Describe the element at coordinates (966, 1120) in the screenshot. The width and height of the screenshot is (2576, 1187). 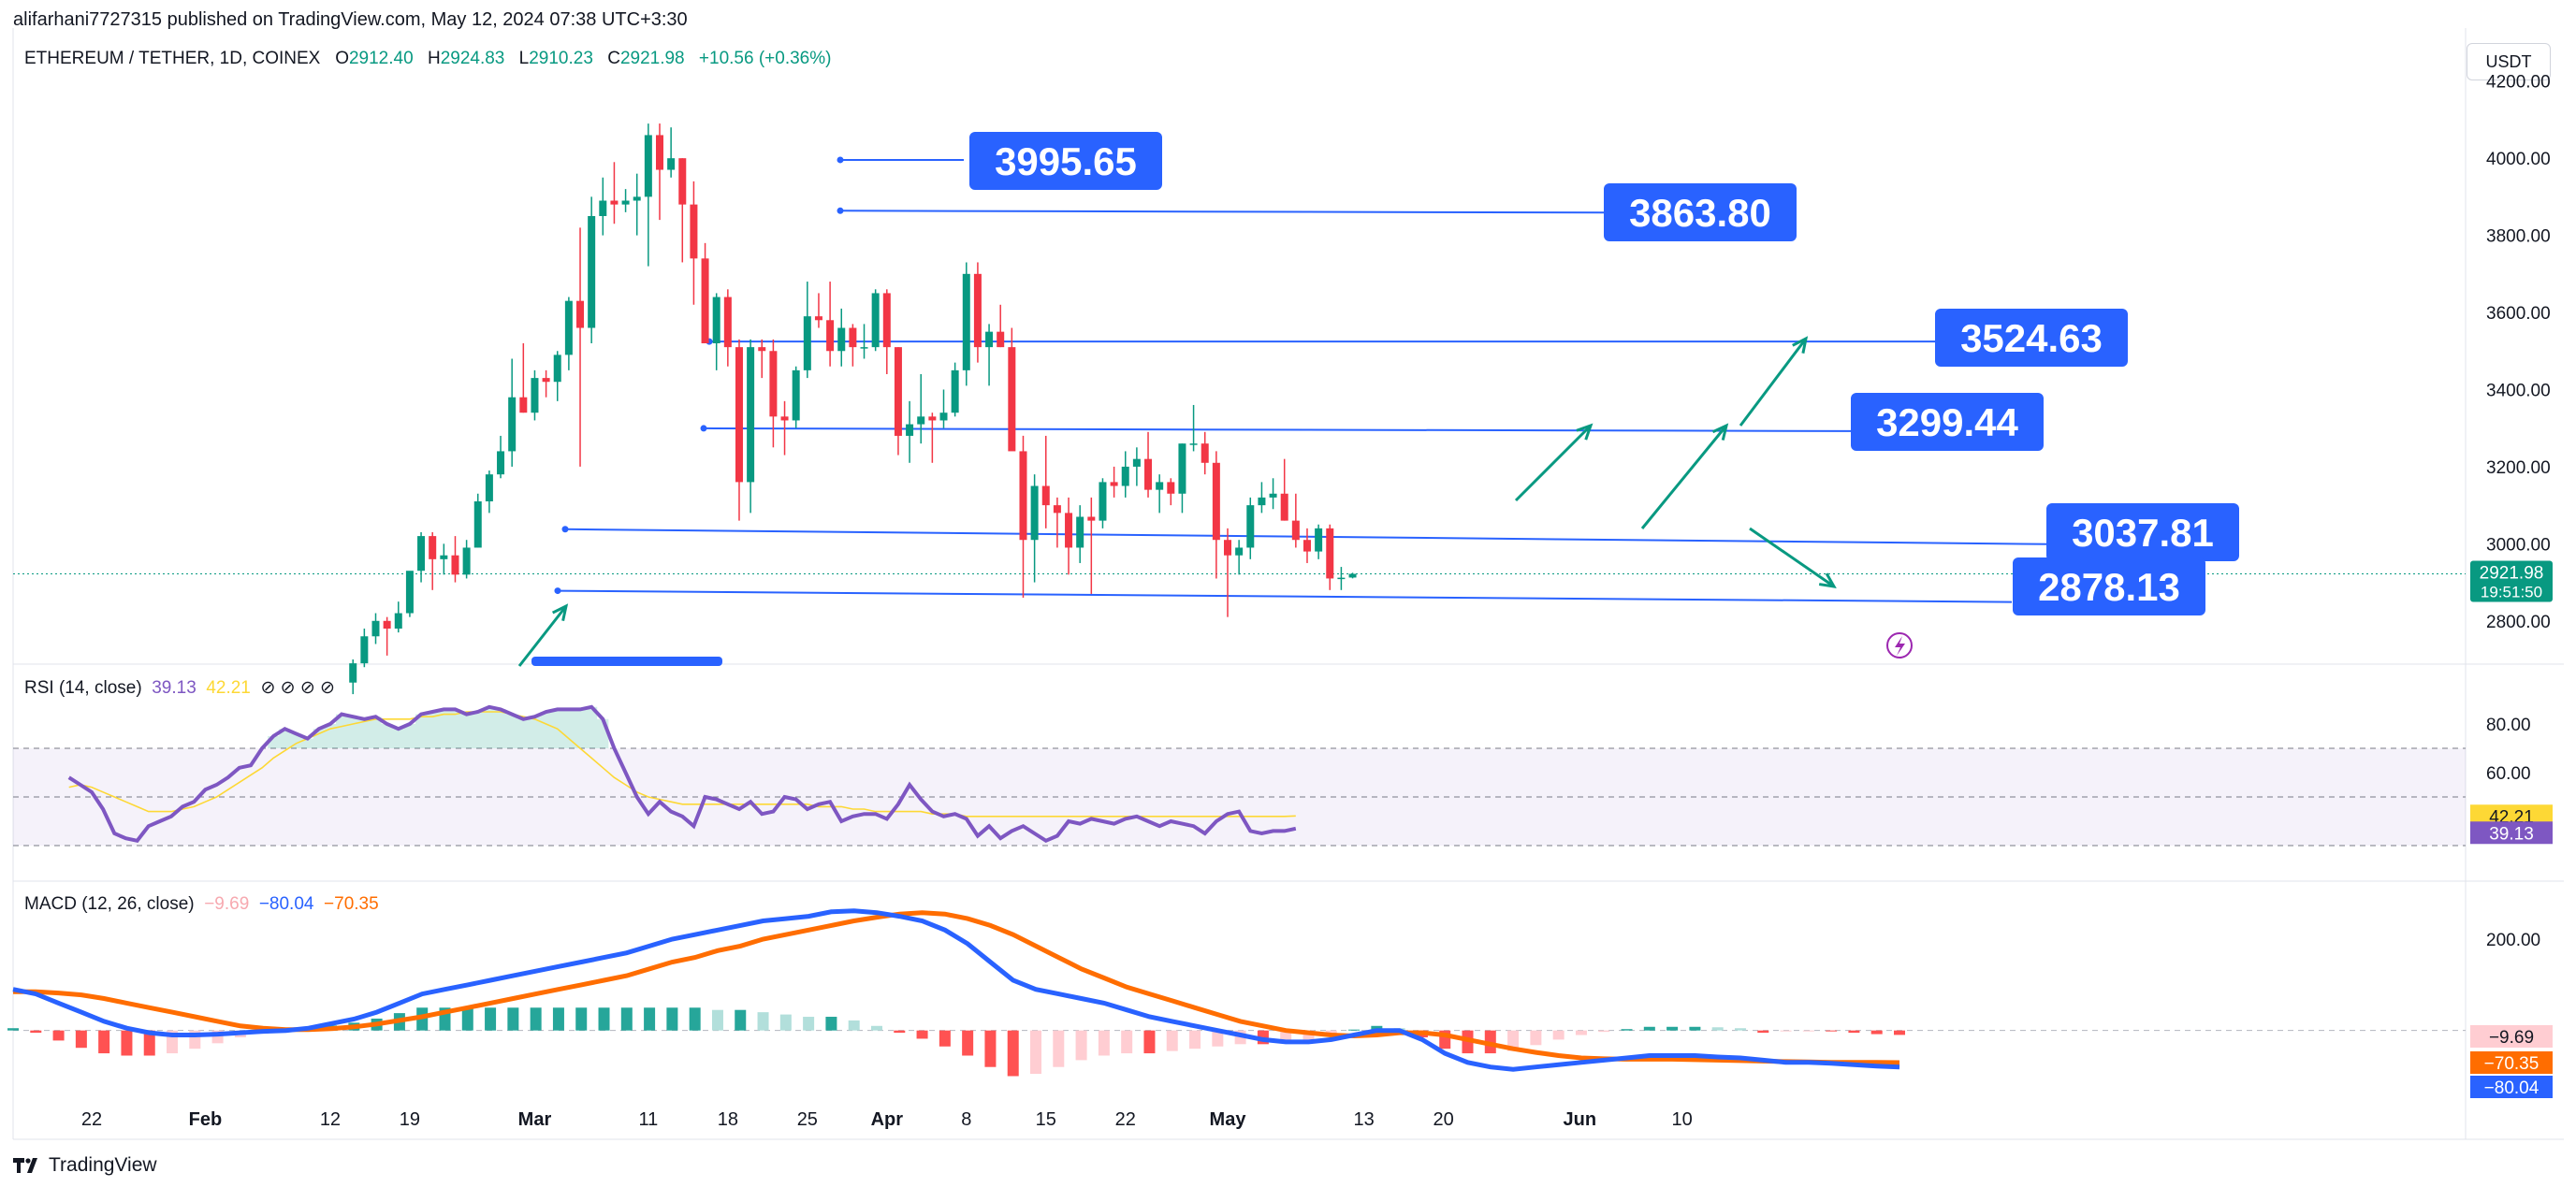
I see `time-axis-label: 8` at that location.